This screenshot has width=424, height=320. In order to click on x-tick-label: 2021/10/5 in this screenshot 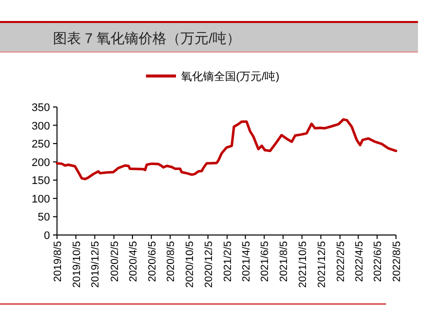, I will do `click(302, 264)`.